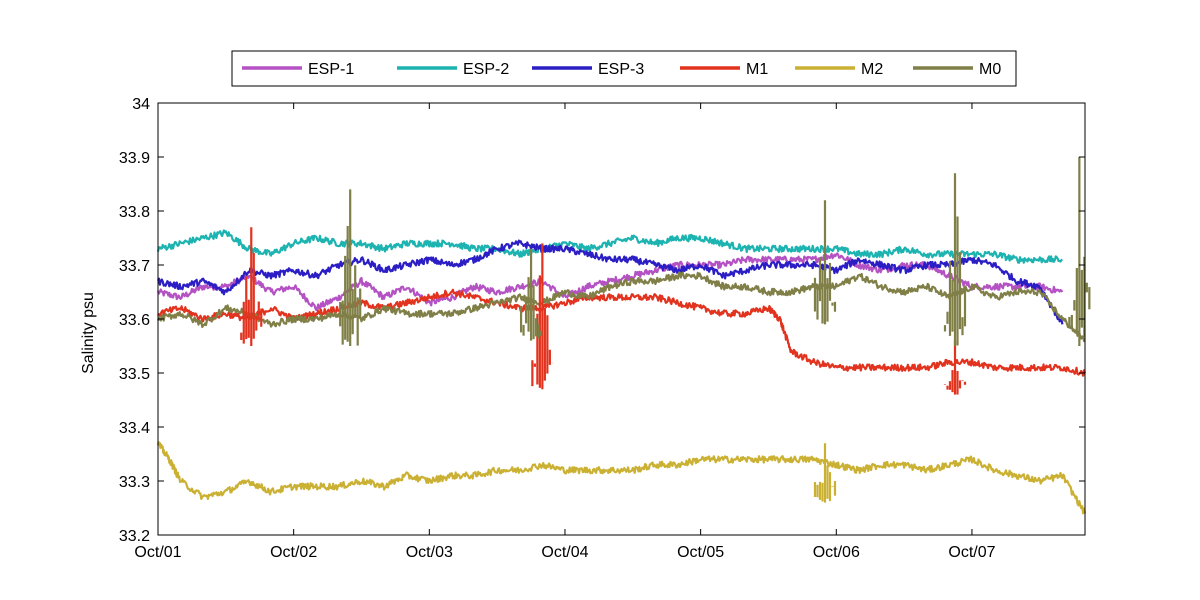 This screenshot has height=600, width=1200. I want to click on y-tick-label: 33.7, so click(134, 266).